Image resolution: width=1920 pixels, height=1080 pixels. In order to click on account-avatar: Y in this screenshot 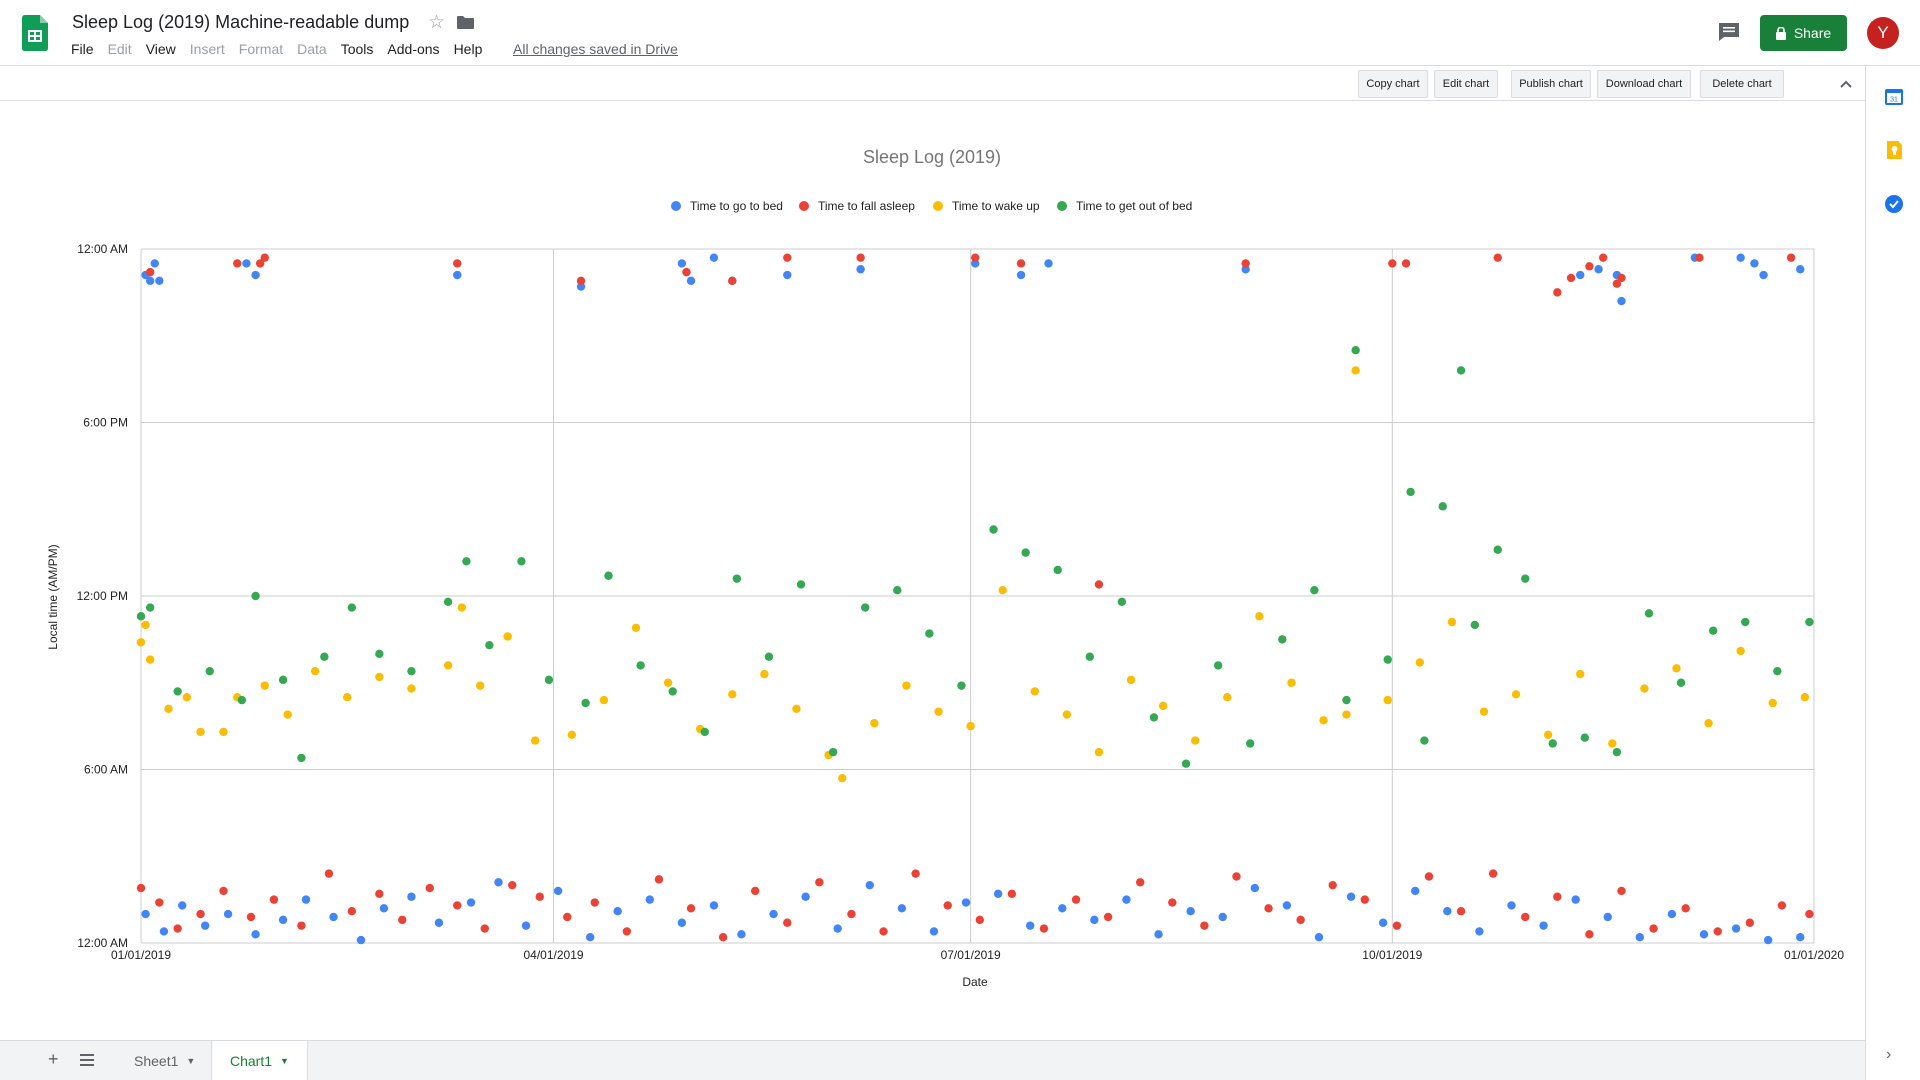, I will do `click(1883, 33)`.